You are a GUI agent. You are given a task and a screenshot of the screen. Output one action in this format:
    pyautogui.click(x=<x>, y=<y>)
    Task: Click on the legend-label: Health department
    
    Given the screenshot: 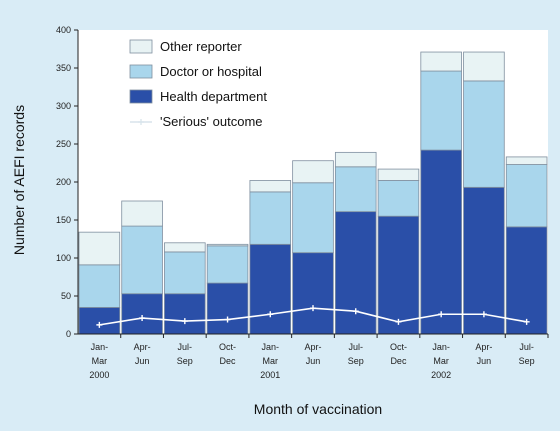 What is the action you would take?
    pyautogui.click(x=213, y=96)
    